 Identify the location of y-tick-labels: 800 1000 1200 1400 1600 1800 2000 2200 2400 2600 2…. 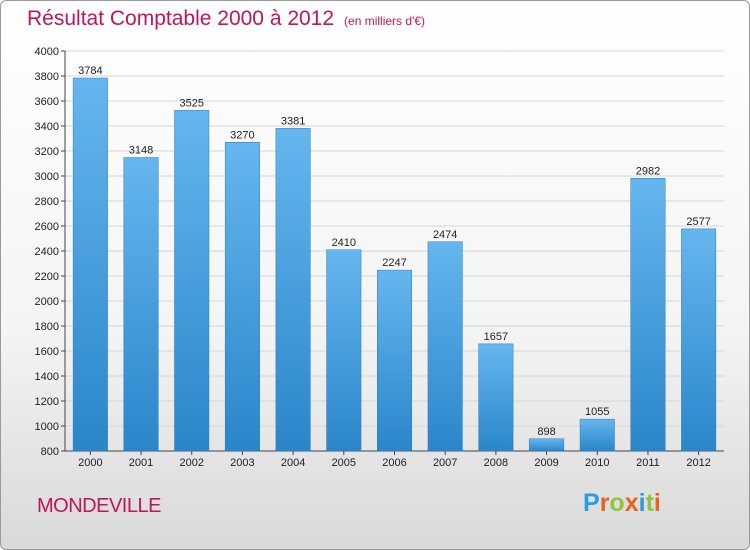
(47, 252).